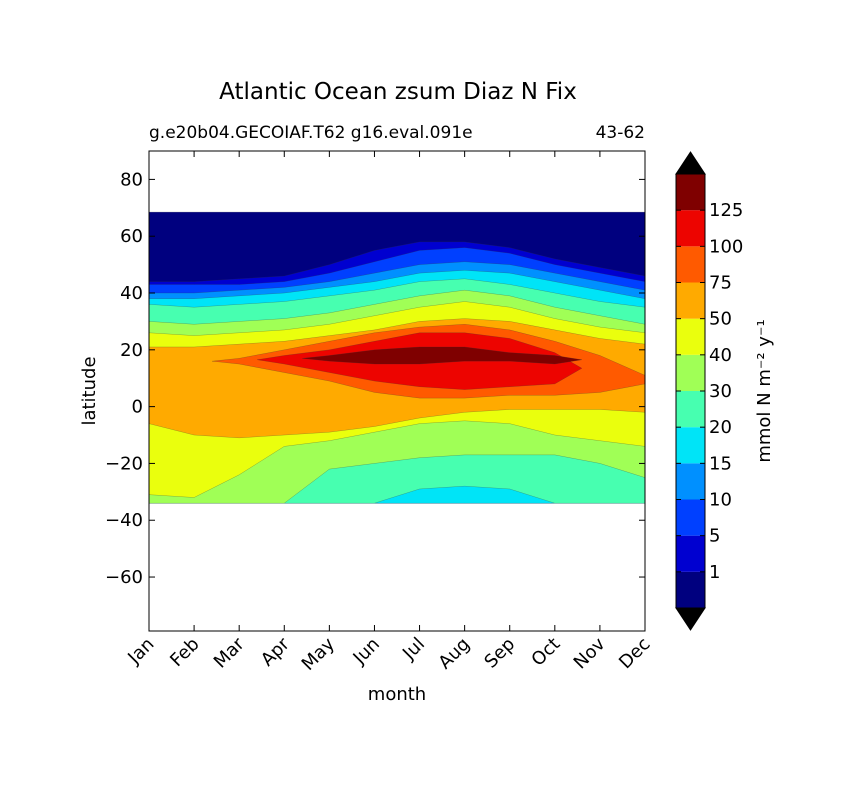 This screenshot has height=787, width=857. Describe the element at coordinates (229, 652) in the screenshot. I see `x-tick-label: Mar` at that location.